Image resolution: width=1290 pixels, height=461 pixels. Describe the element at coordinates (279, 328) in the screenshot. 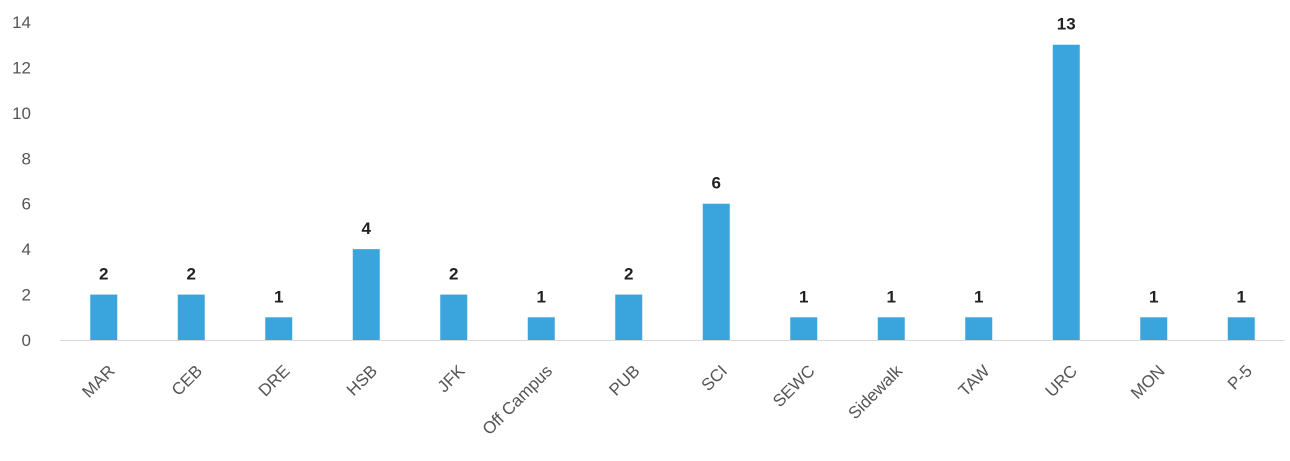

I see `bar-dre` at that location.